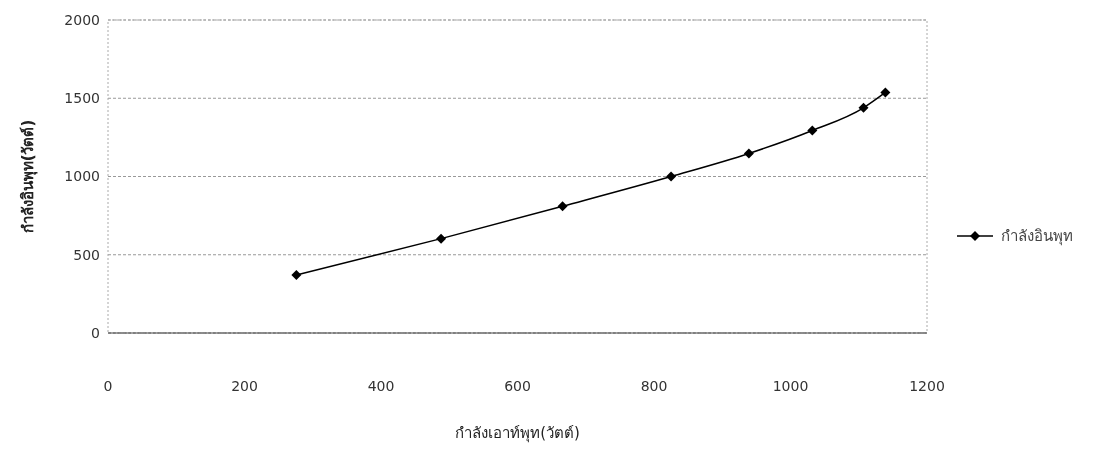  I want to click on y-tick-label: 1000, so click(82, 176).